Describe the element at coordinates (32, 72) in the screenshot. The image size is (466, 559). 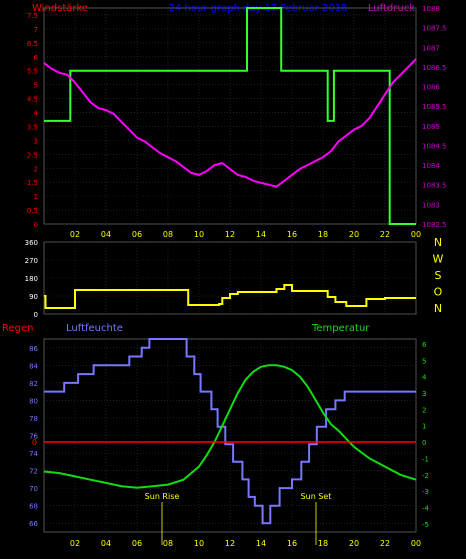
I see `left-tick-label: 5.5` at that location.